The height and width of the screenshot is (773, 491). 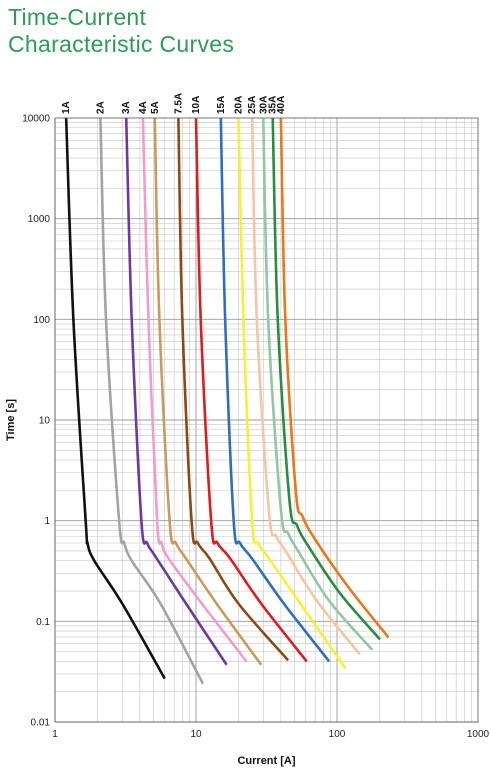 What do you see at coordinates (66, 107) in the screenshot?
I see `rating-label-1a: 1A` at bounding box center [66, 107].